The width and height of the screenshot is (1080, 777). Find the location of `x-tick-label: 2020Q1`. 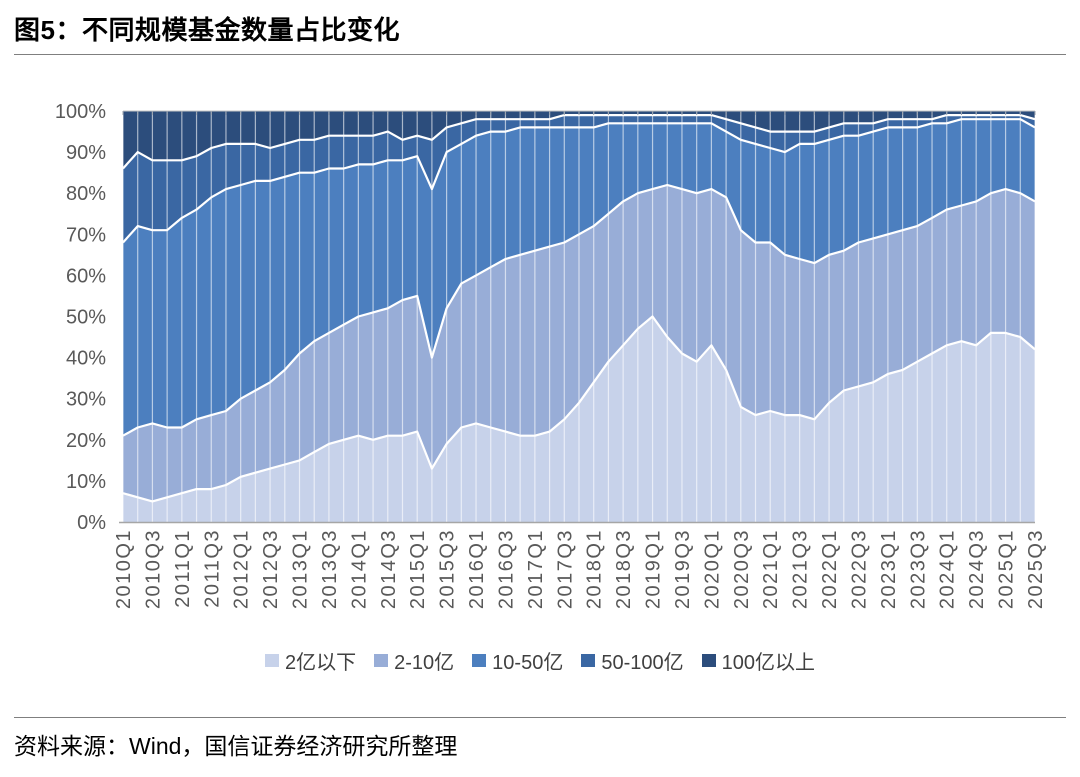

x-tick-label: 2020Q1 is located at coordinates (712, 569).